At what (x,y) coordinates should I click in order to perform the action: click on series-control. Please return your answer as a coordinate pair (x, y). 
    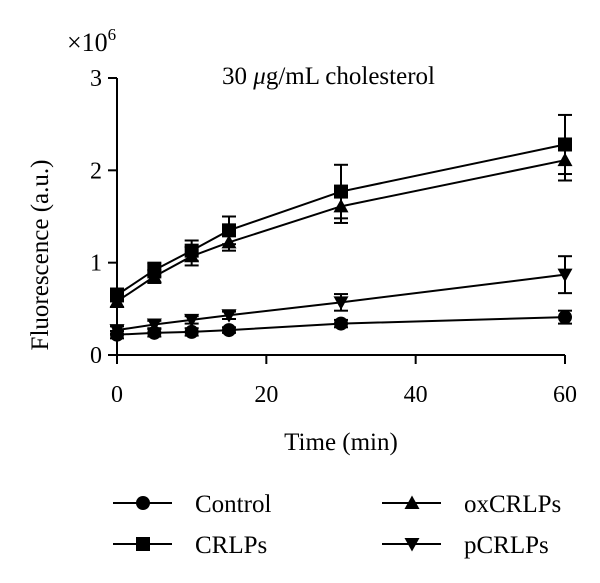
    Looking at the image, I should click on (341, 325).